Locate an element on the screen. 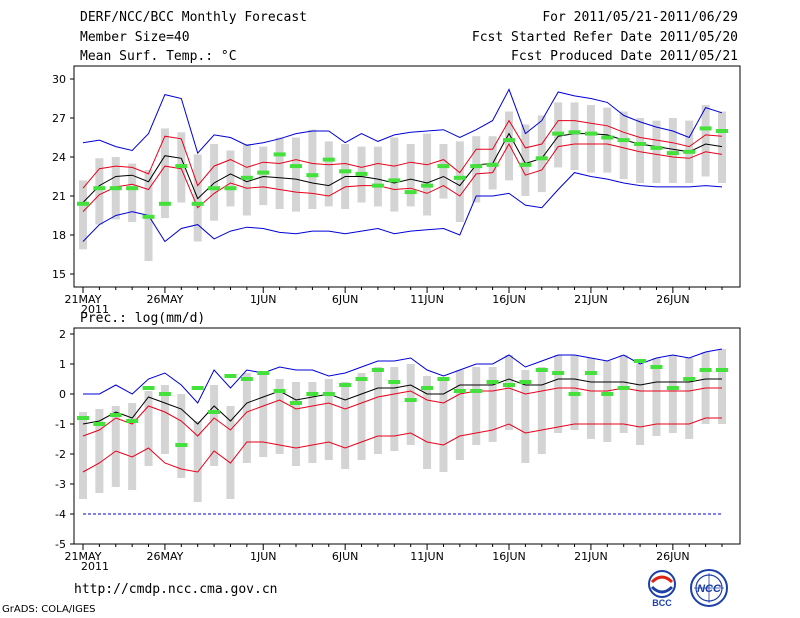  chart0-y-tick-label: 18 is located at coordinates (59, 235).